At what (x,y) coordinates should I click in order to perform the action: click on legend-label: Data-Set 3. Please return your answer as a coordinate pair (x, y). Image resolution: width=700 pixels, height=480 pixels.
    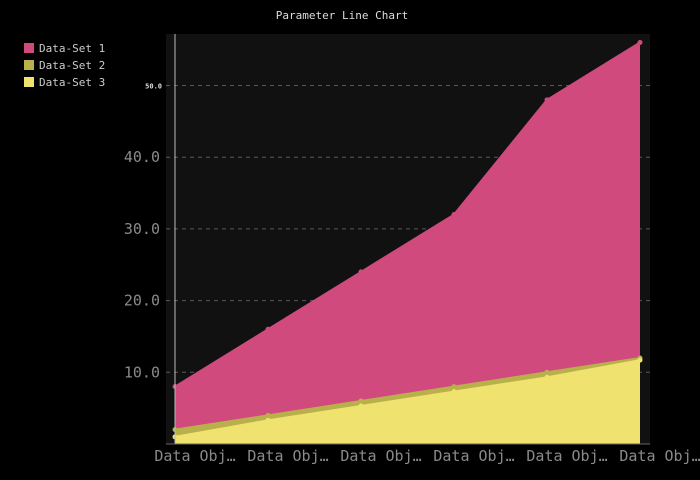
    Looking at the image, I should click on (72, 82).